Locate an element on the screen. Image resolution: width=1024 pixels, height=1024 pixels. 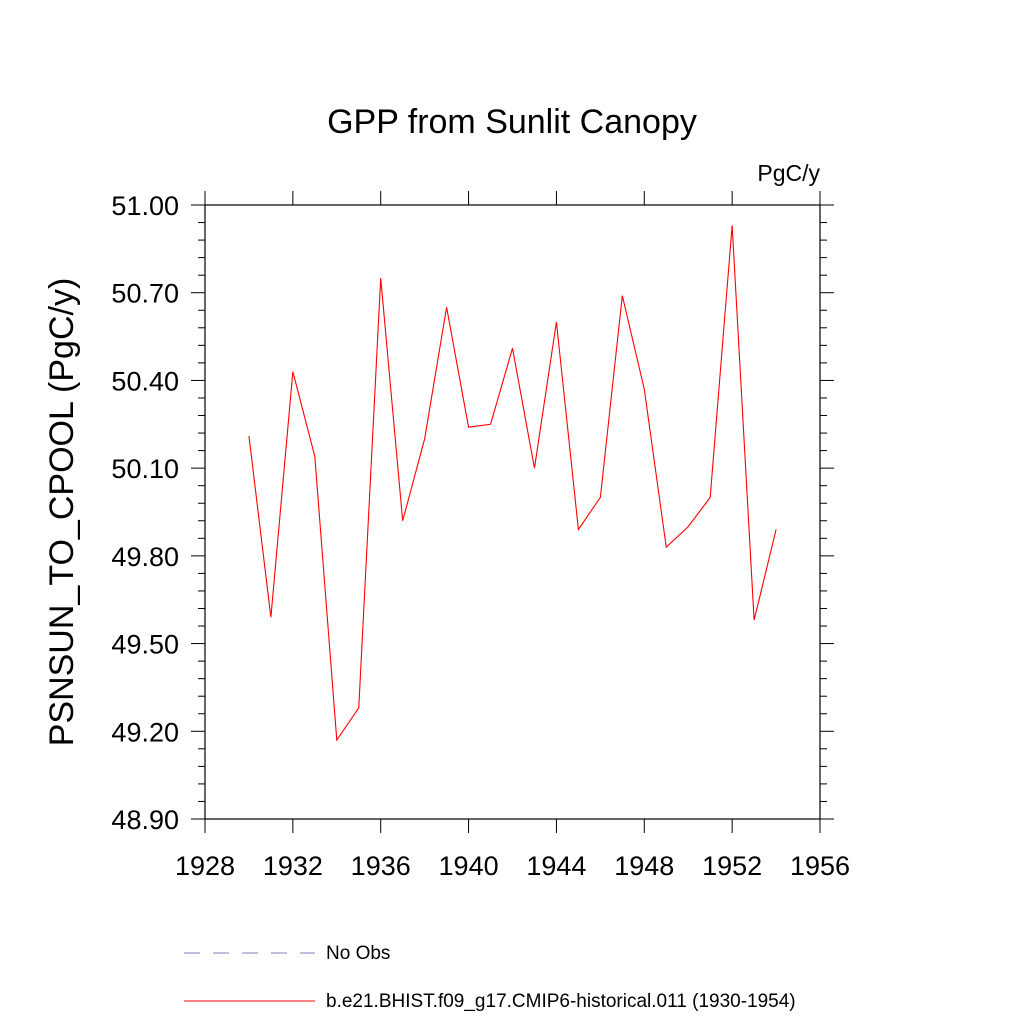
y-tick-label: 50.70 is located at coordinates (145, 294).